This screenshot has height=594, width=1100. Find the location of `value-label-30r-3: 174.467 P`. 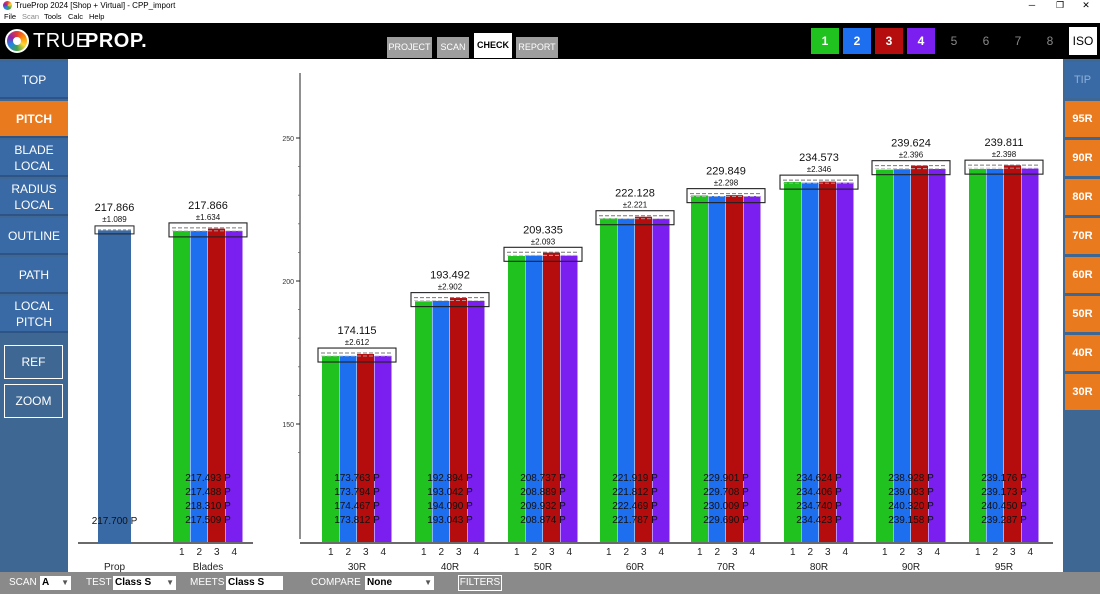

value-label-30r-3: 174.467 P is located at coordinates (357, 506).